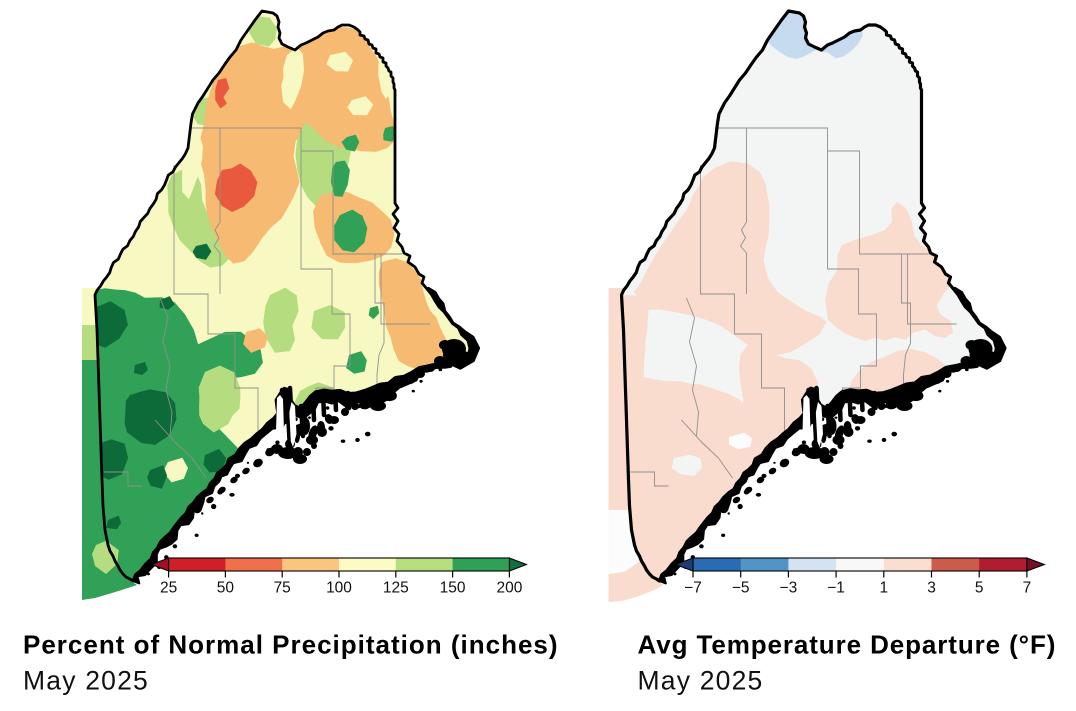  I want to click on svg-text: 7, so click(1027, 588).